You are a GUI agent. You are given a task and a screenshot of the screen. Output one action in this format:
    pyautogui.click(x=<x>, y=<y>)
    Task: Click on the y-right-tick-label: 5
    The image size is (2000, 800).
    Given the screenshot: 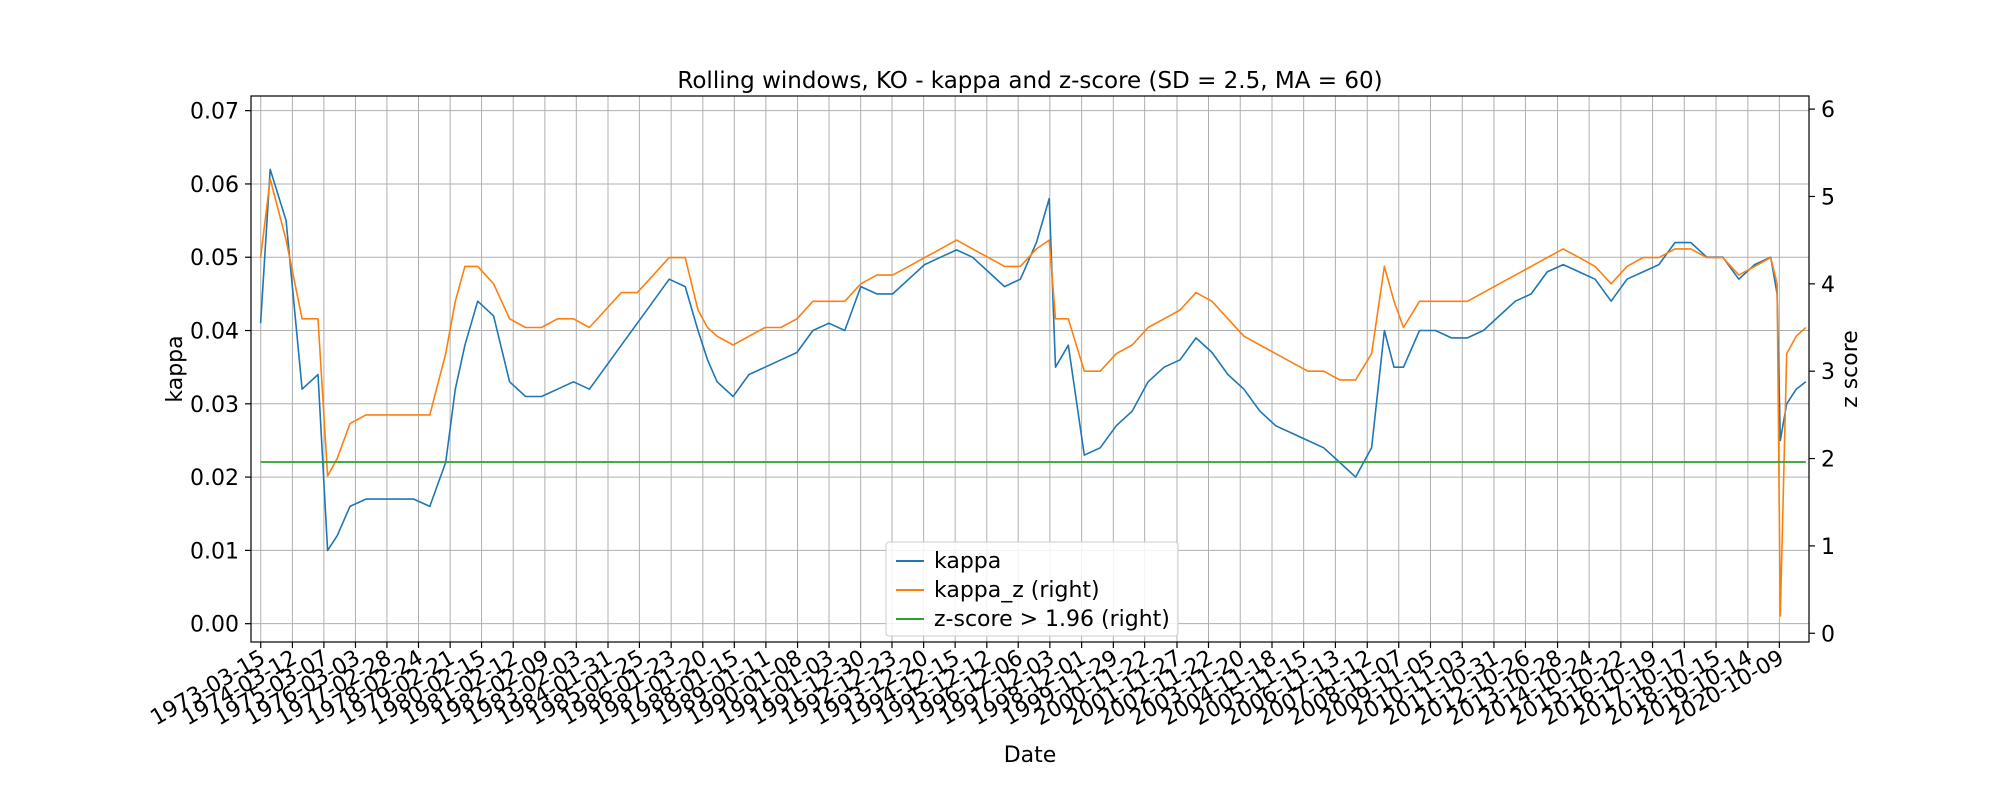 What is the action you would take?
    pyautogui.click(x=1828, y=197)
    